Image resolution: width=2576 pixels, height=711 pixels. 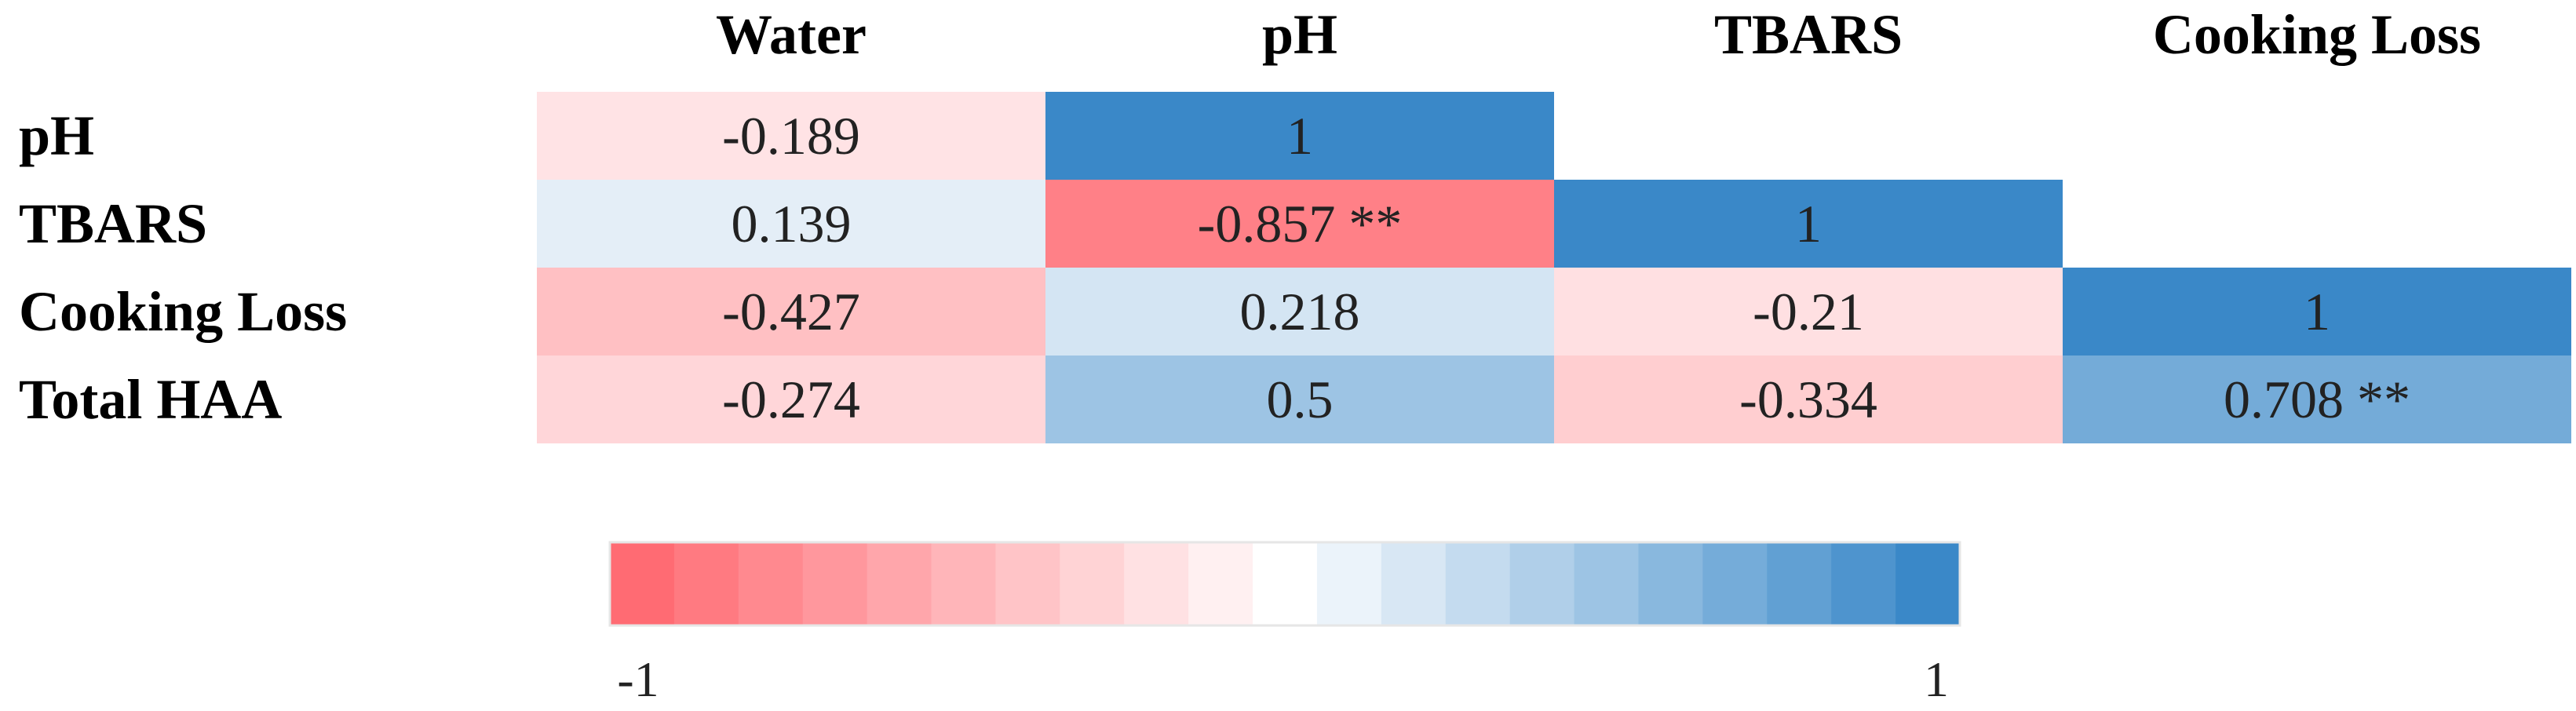 I want to click on heatmap-cell-ph-water, so click(x=791, y=136).